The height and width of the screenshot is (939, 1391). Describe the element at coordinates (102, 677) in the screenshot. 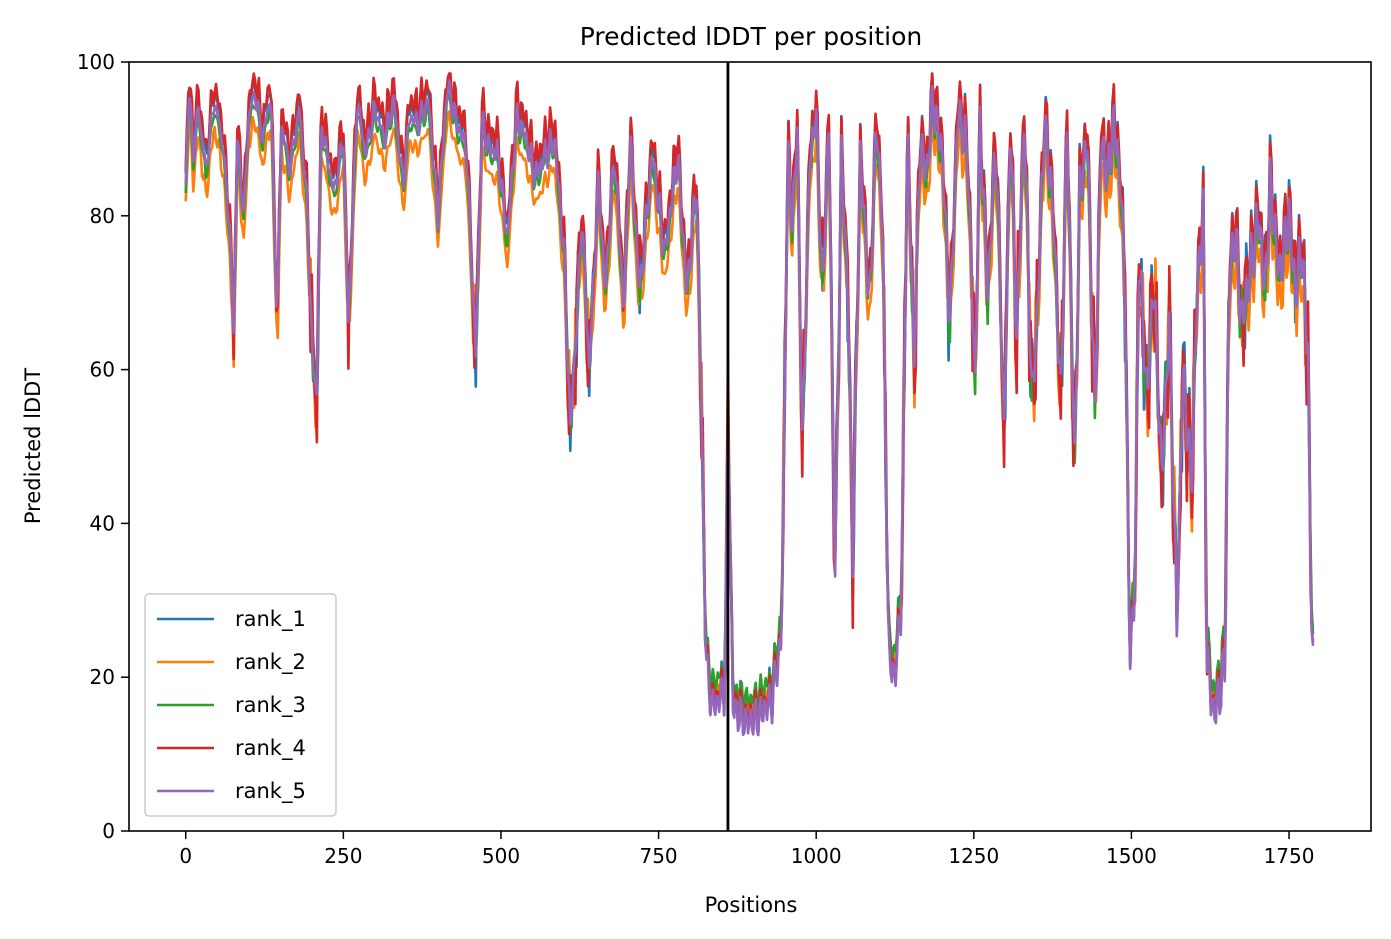

I see `y-tick-label: 20` at that location.